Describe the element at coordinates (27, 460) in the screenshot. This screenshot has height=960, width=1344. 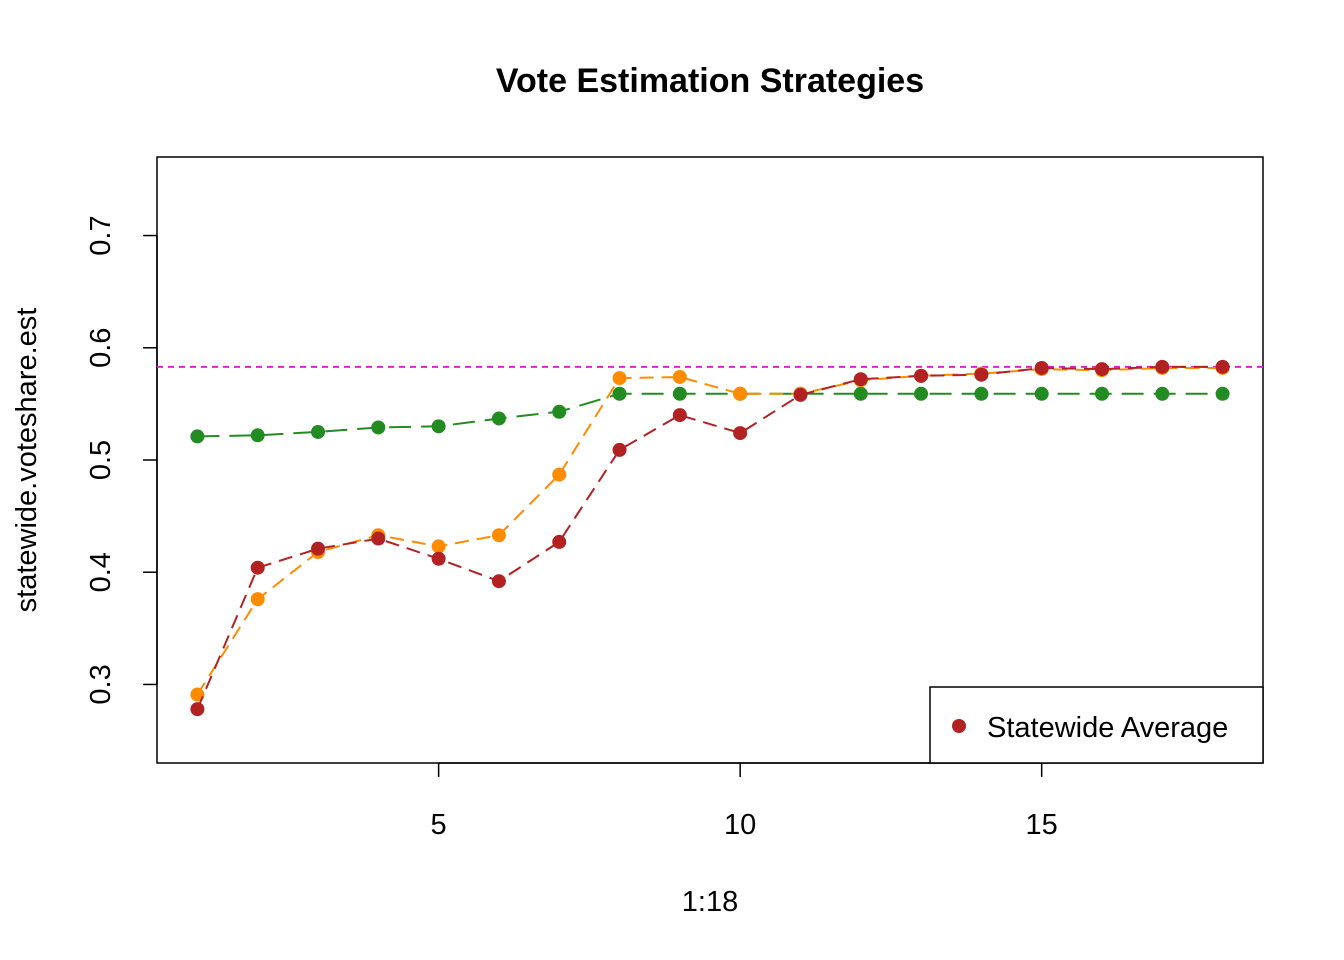
I see `y-axis-label: statewide.voteshare.est` at that location.